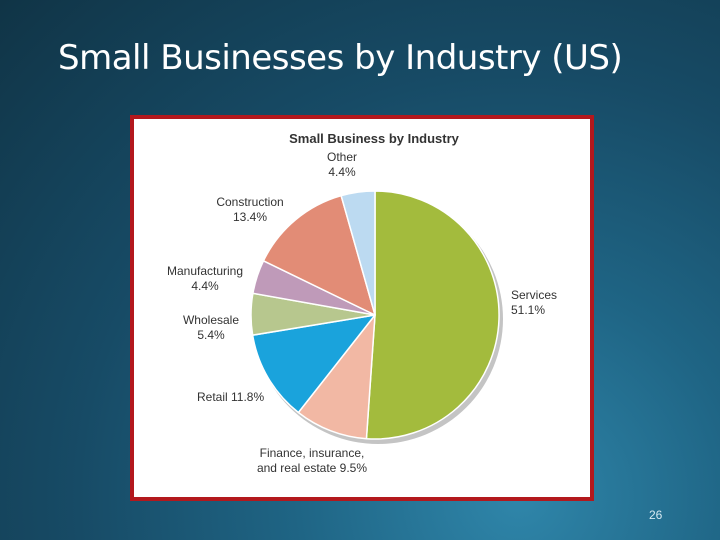 The image size is (720, 540). I want to click on slice-label-line: Manufacturing, so click(205, 271).